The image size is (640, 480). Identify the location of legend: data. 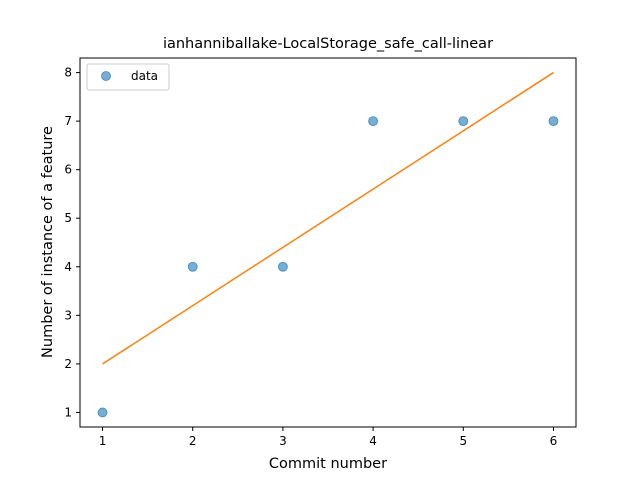
(128, 77).